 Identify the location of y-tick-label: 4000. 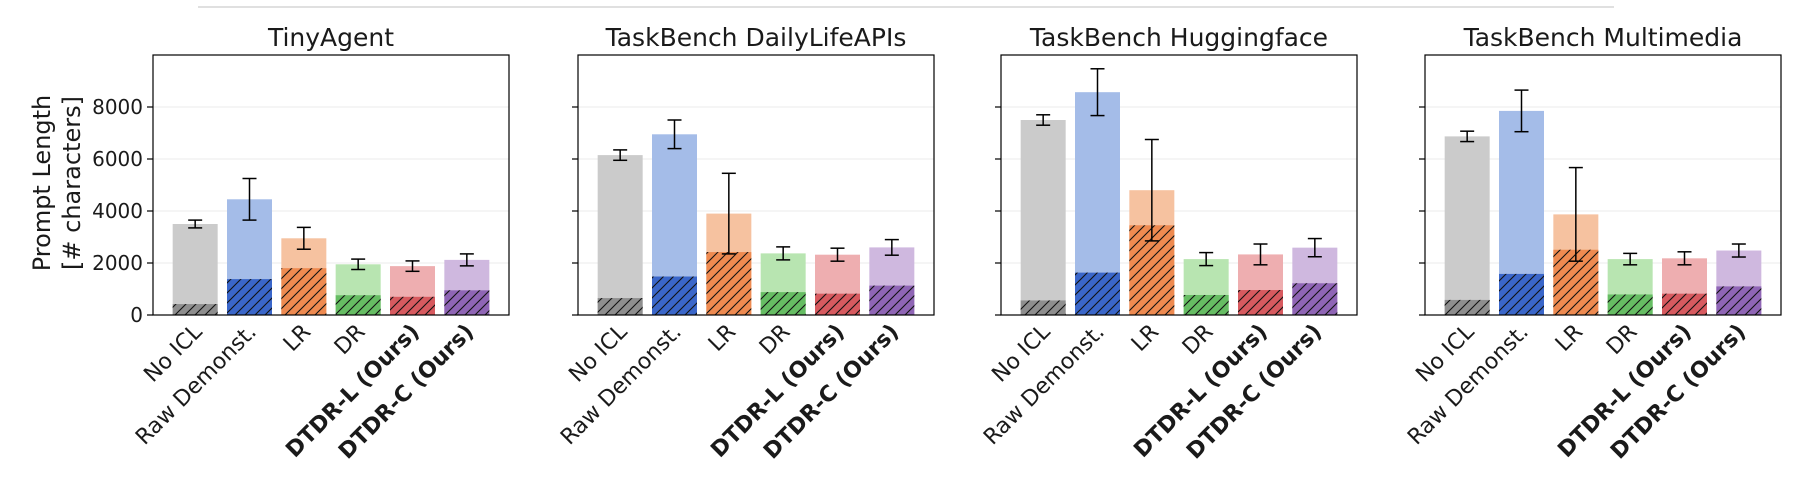
(117, 211).